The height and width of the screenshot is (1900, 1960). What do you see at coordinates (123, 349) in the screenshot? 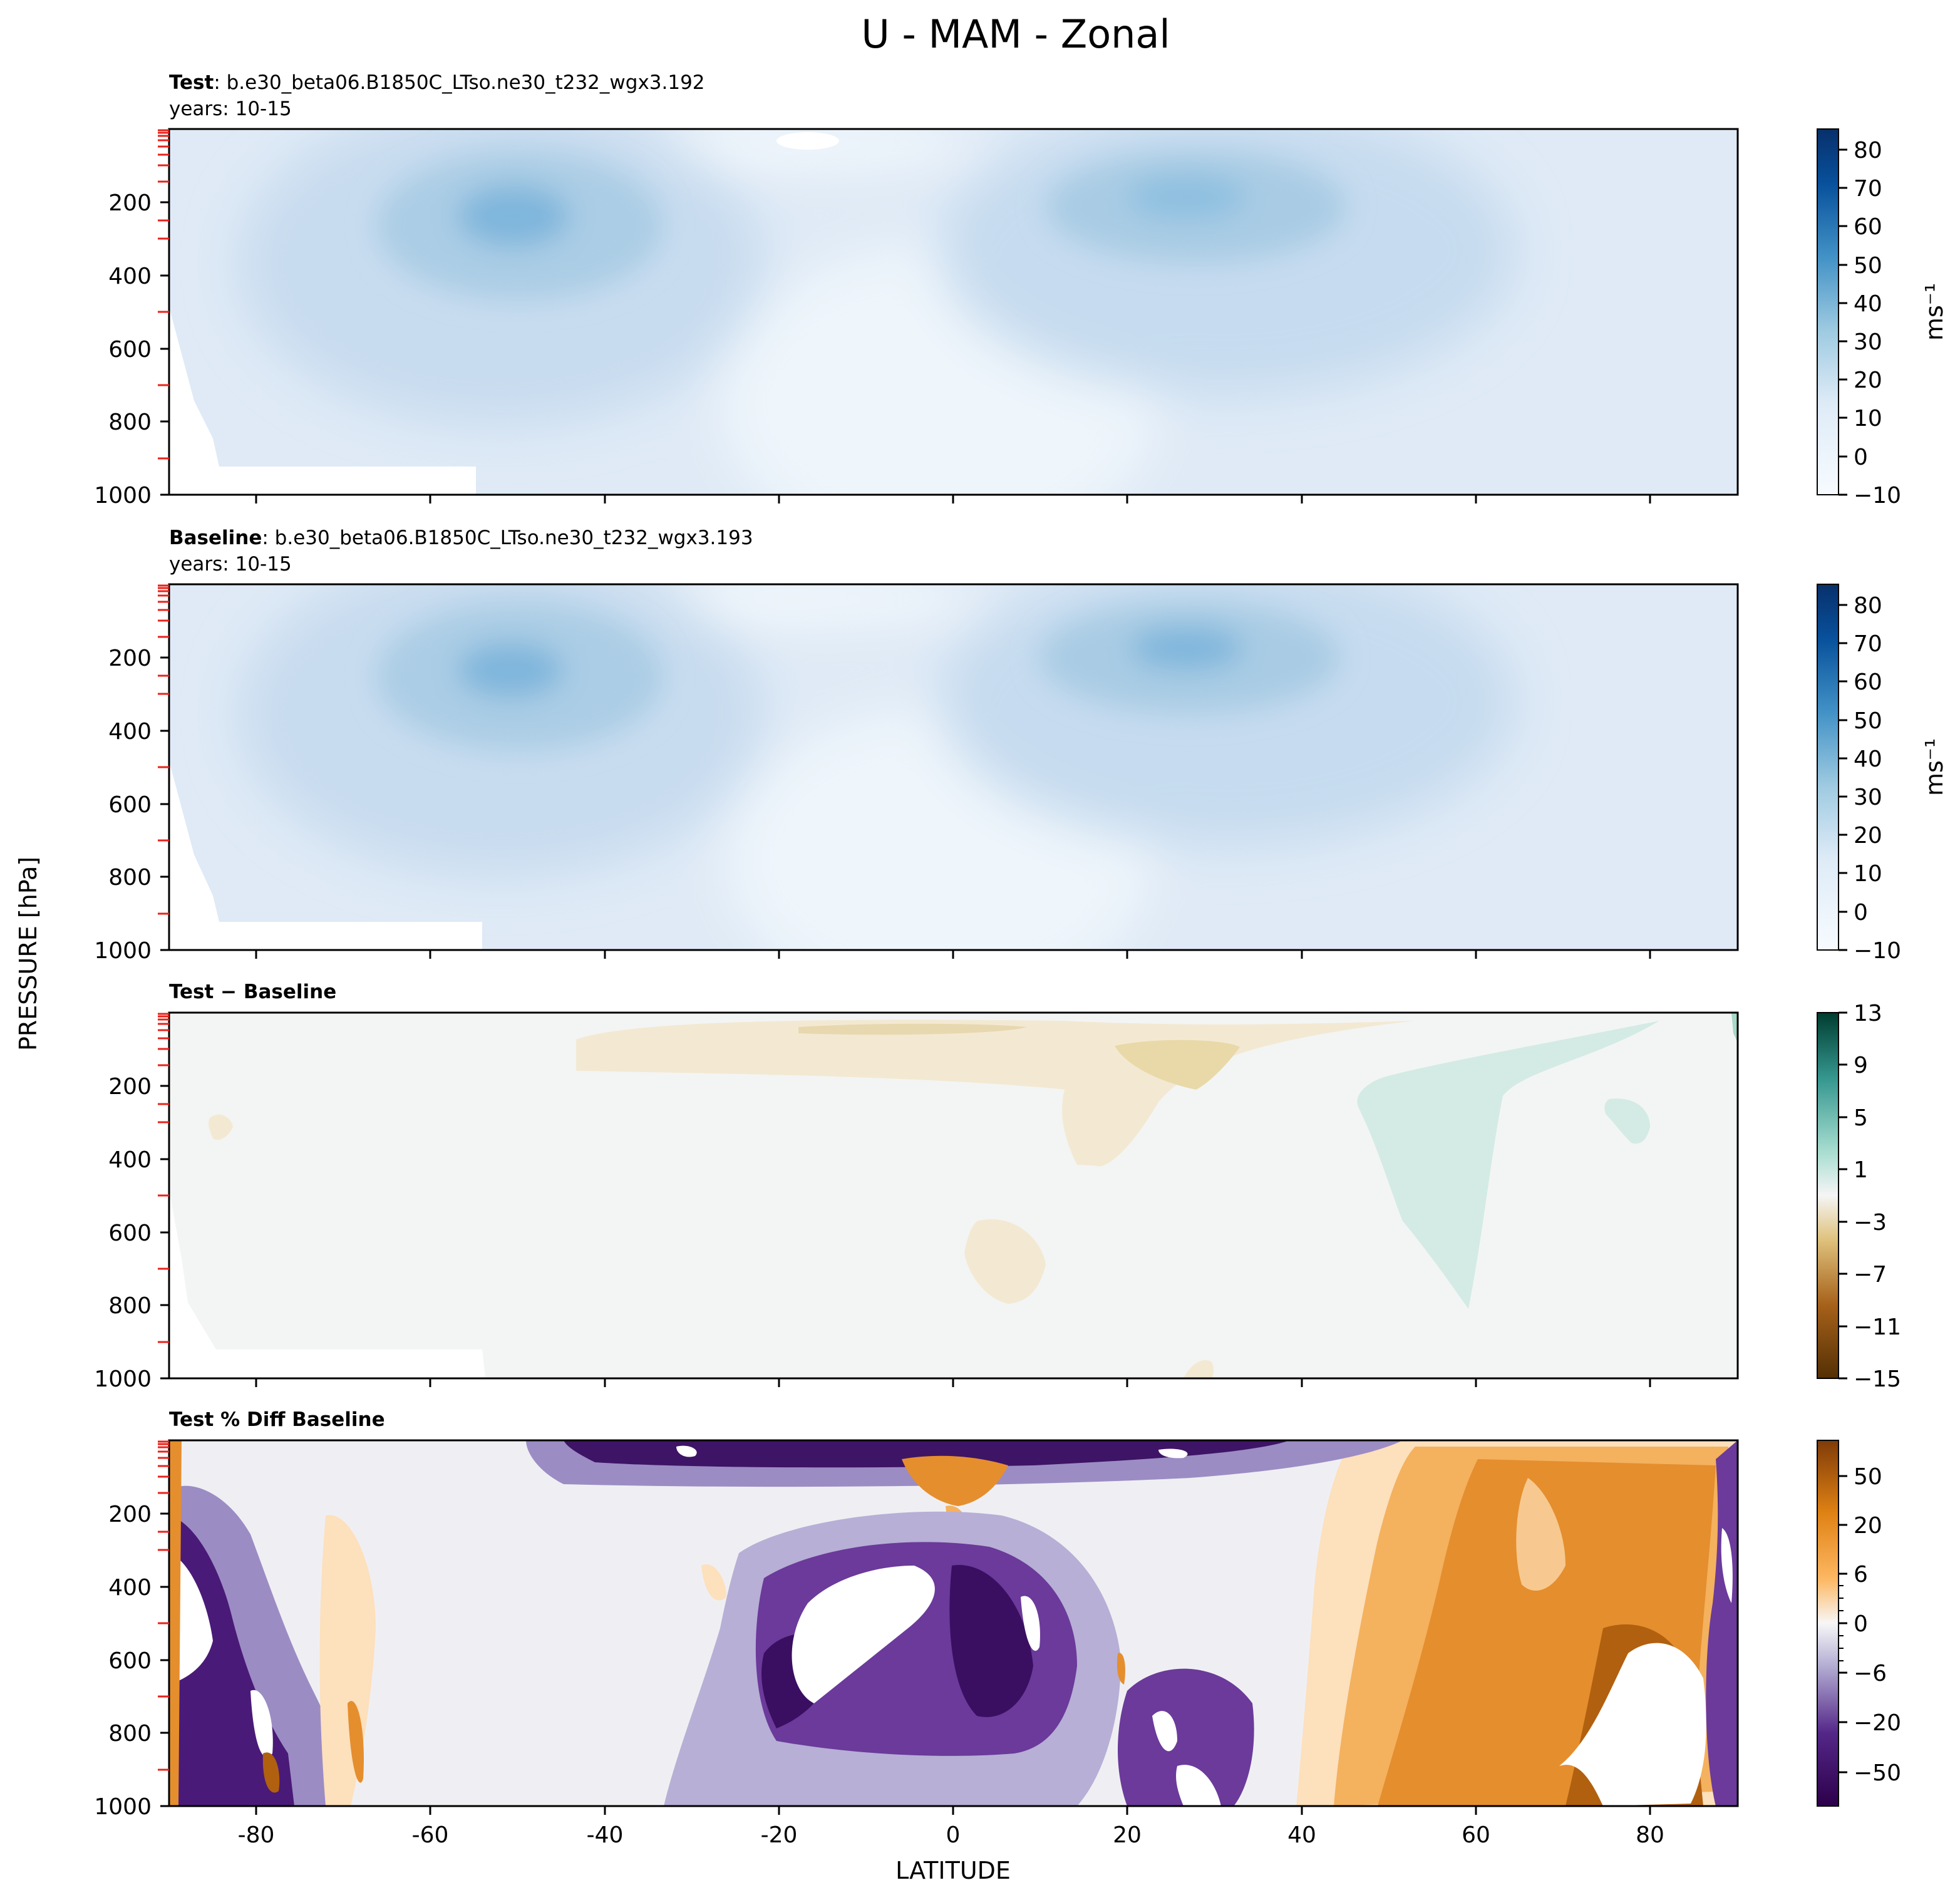
I see `panel-test-ytick-labels: 200 400 600 800 1000` at bounding box center [123, 349].